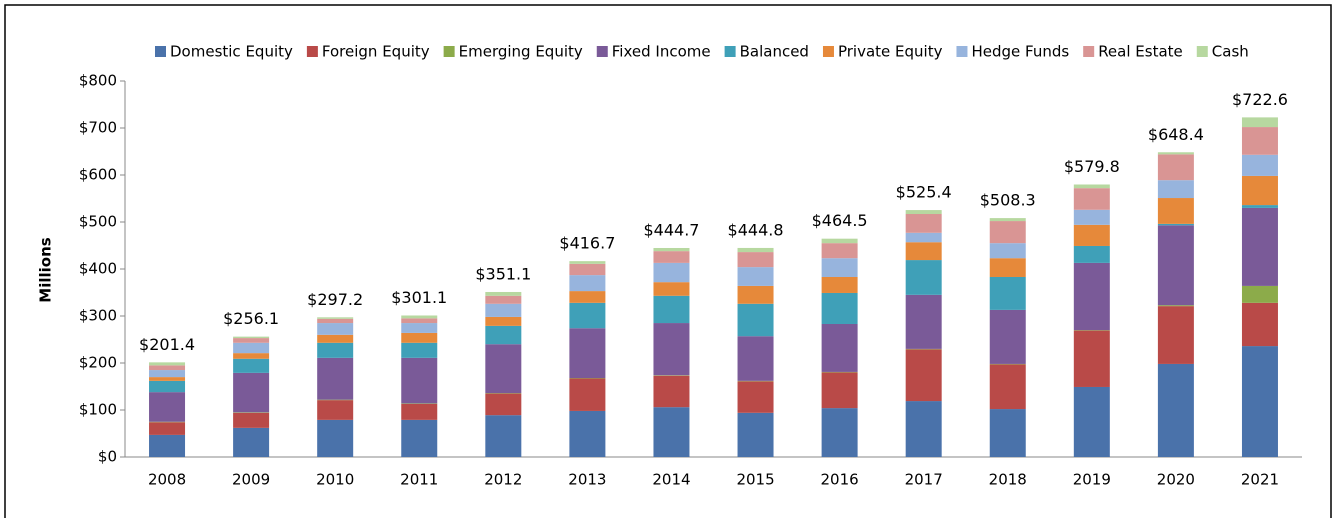 The height and width of the screenshot is (518, 1336). What do you see at coordinates (503, 480) in the screenshot?
I see `x-tick-label: 2012` at bounding box center [503, 480].